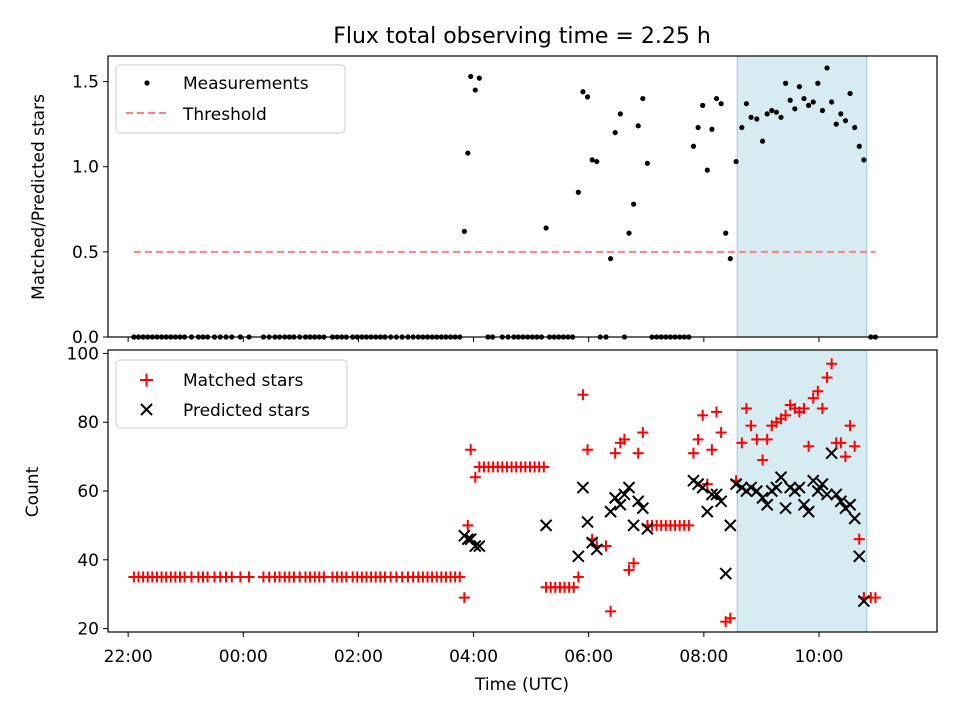  What do you see at coordinates (473, 657) in the screenshot?
I see `x-tick-label: 04:00` at bounding box center [473, 657].